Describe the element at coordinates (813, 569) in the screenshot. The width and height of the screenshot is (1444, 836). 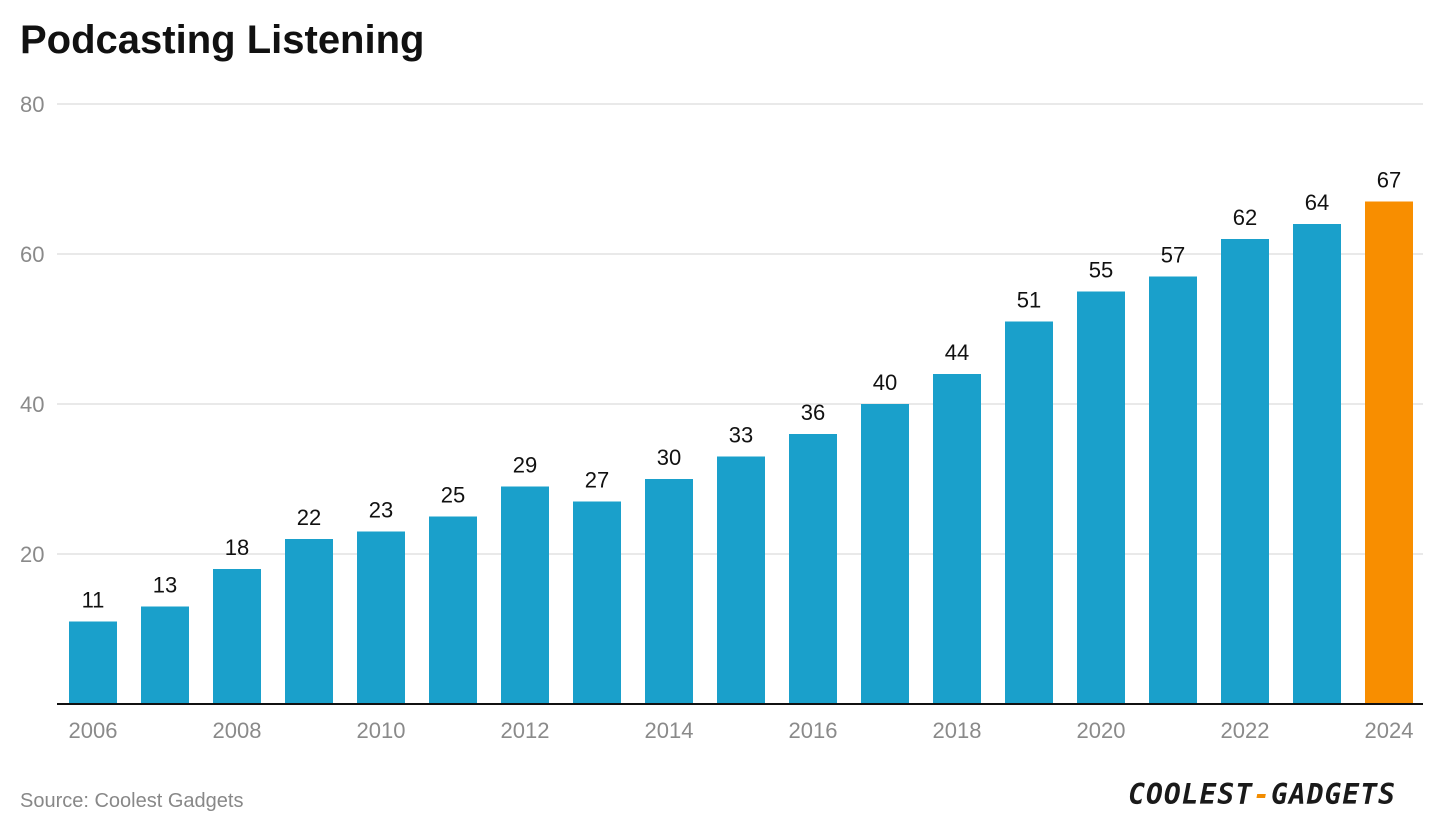
I see `bar-2016` at that location.